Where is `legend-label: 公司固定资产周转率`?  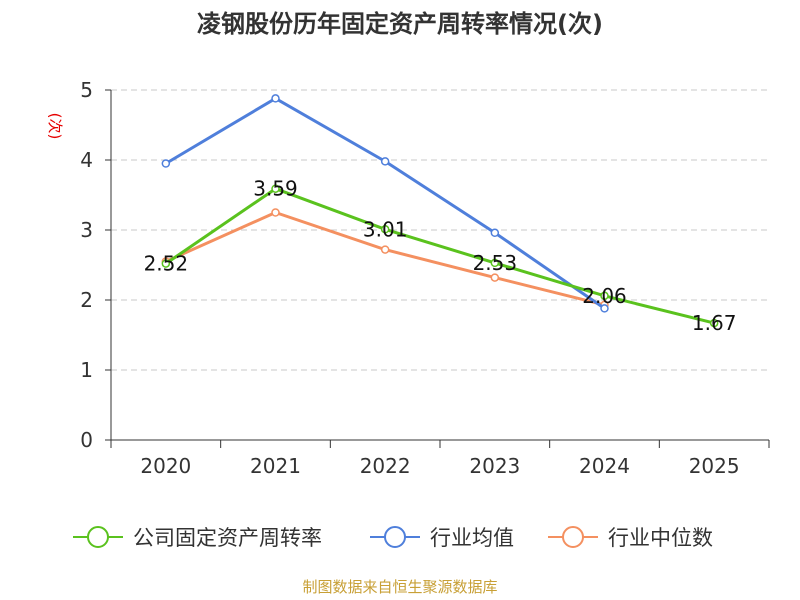
legend-label: 公司固定资产周转率 is located at coordinates (227, 538).